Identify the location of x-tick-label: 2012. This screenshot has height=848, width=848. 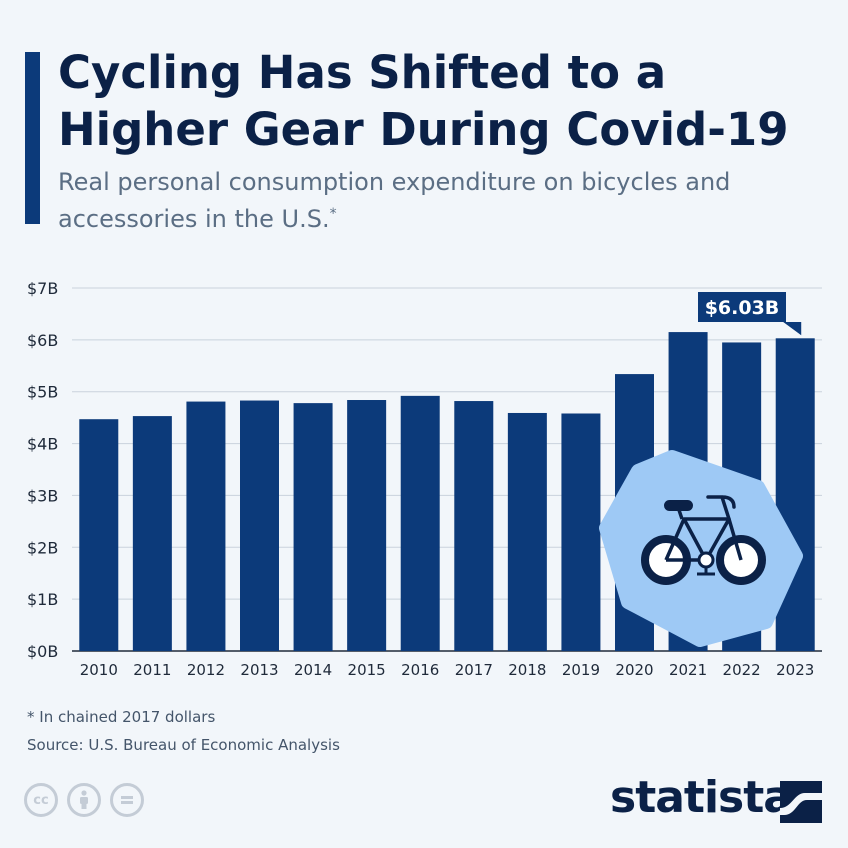
(206, 670).